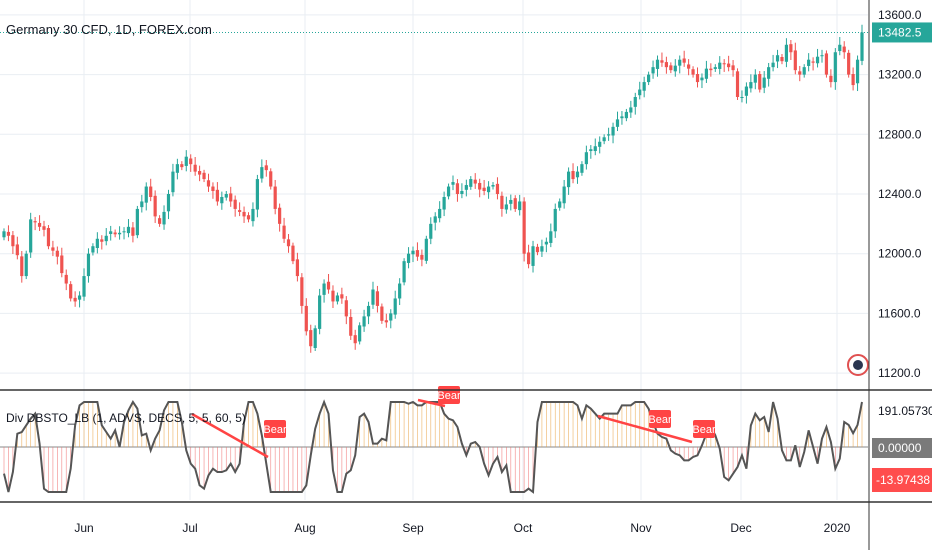 This screenshot has height=555, width=932. What do you see at coordinates (413, 528) in the screenshot?
I see `time-tick-label: Sep` at bounding box center [413, 528].